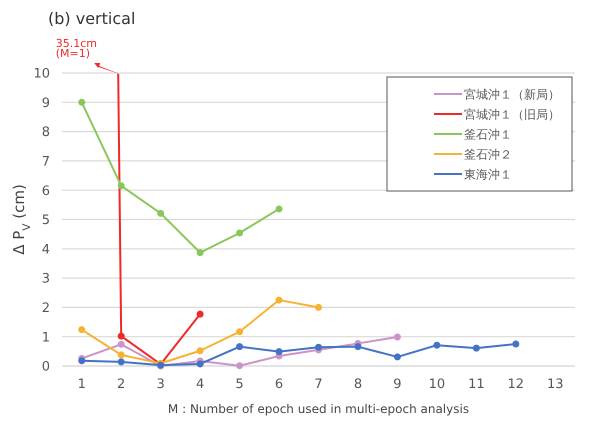 The height and width of the screenshot is (423, 589). I want to click on x-tick-label: 10, so click(437, 384).